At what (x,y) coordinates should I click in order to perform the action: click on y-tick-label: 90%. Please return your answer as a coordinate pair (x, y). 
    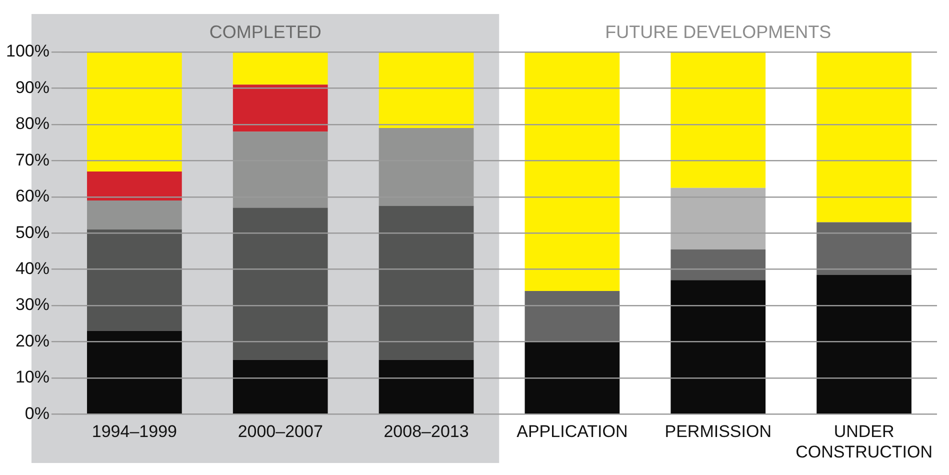
    Looking at the image, I should click on (32, 87).